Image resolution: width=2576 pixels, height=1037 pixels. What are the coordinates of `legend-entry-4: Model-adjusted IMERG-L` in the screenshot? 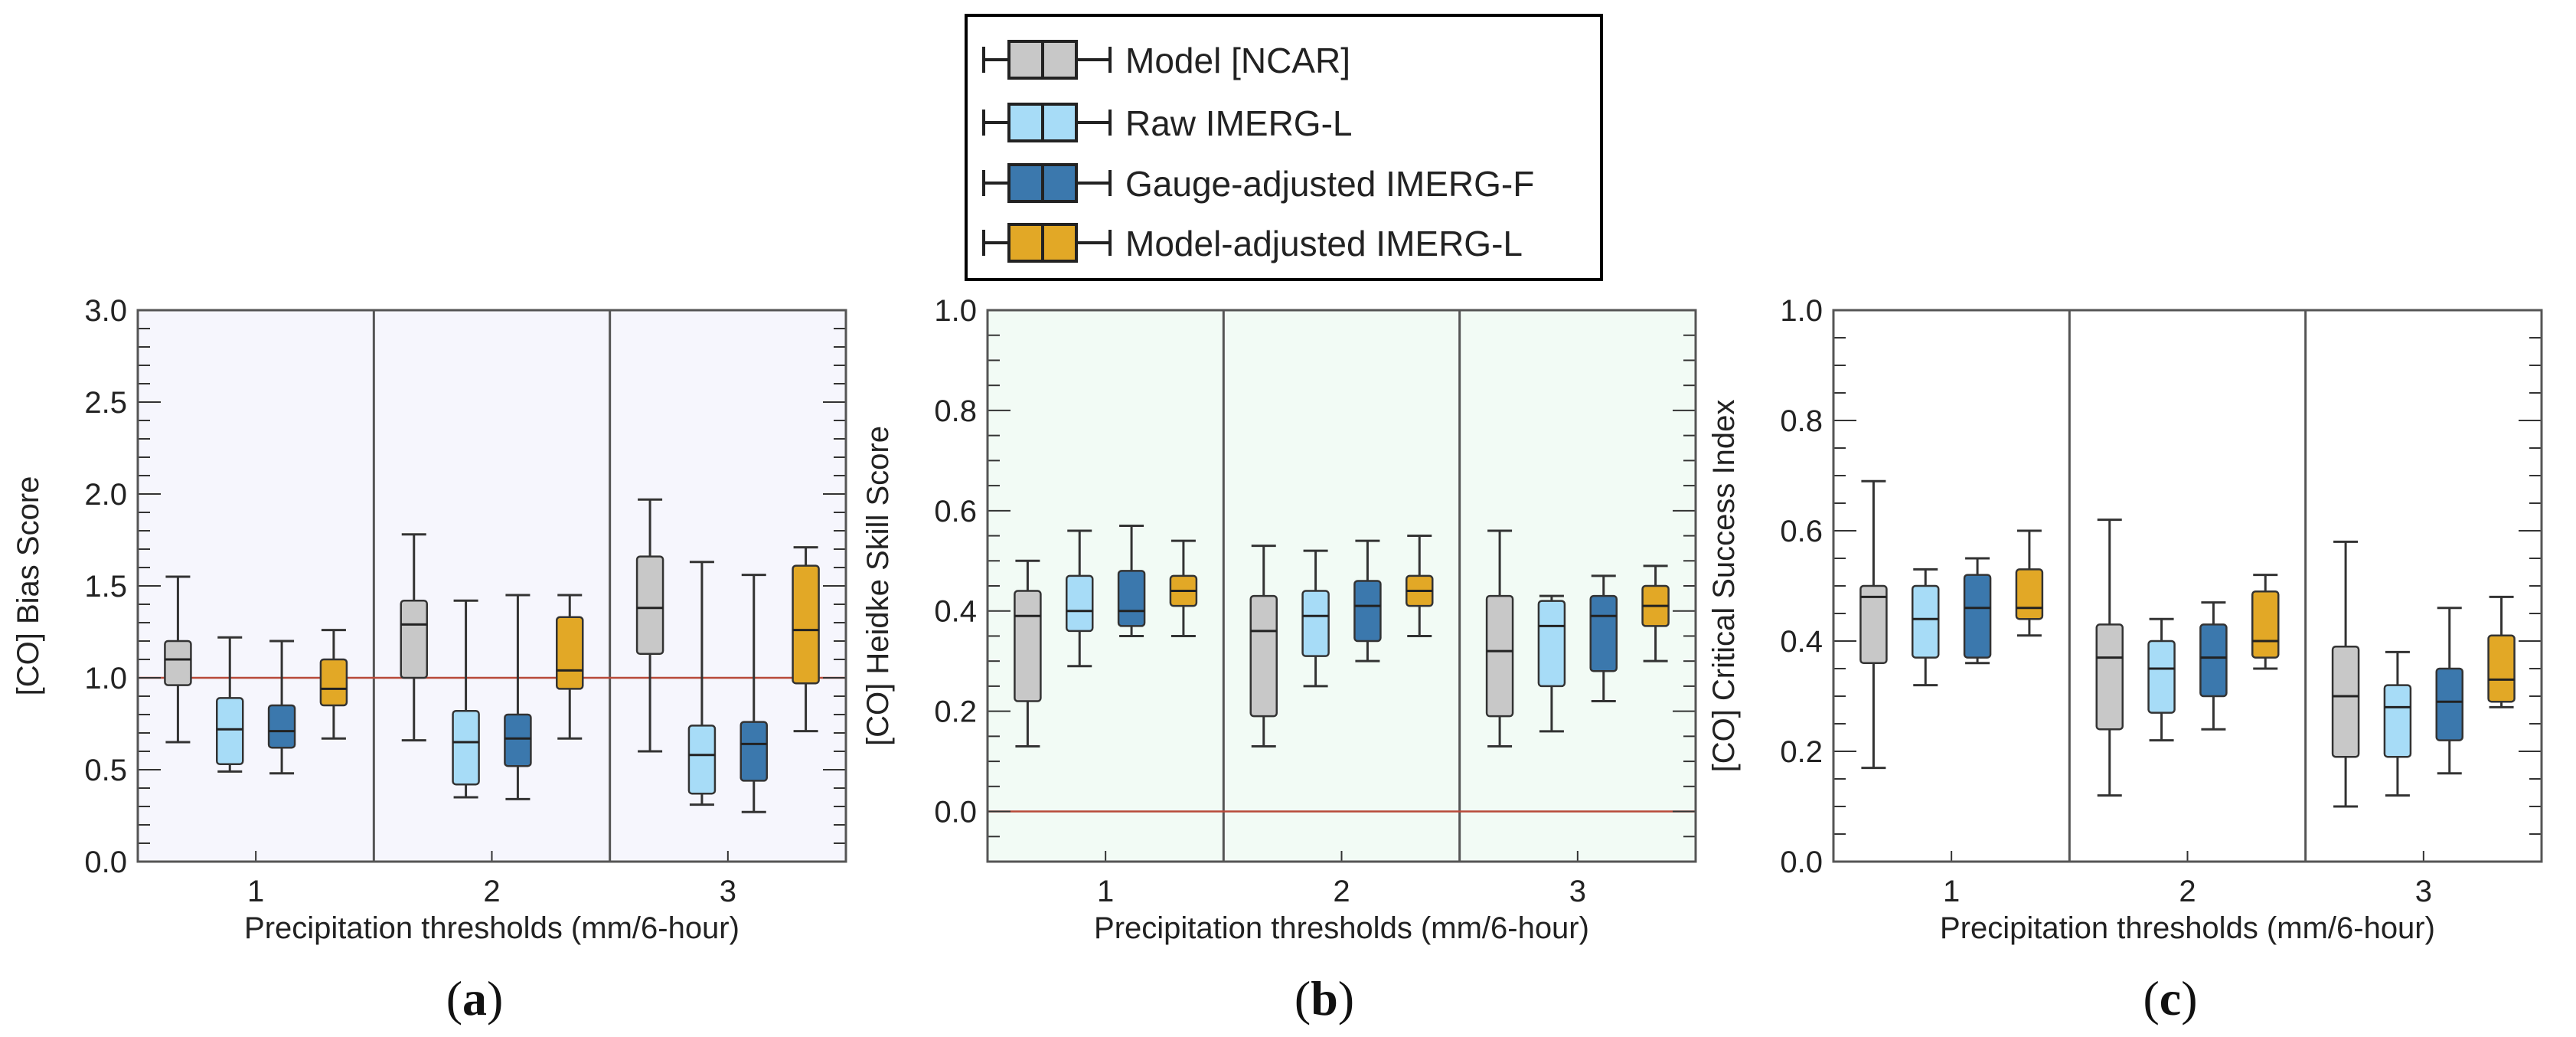 It's located at (1252, 243).